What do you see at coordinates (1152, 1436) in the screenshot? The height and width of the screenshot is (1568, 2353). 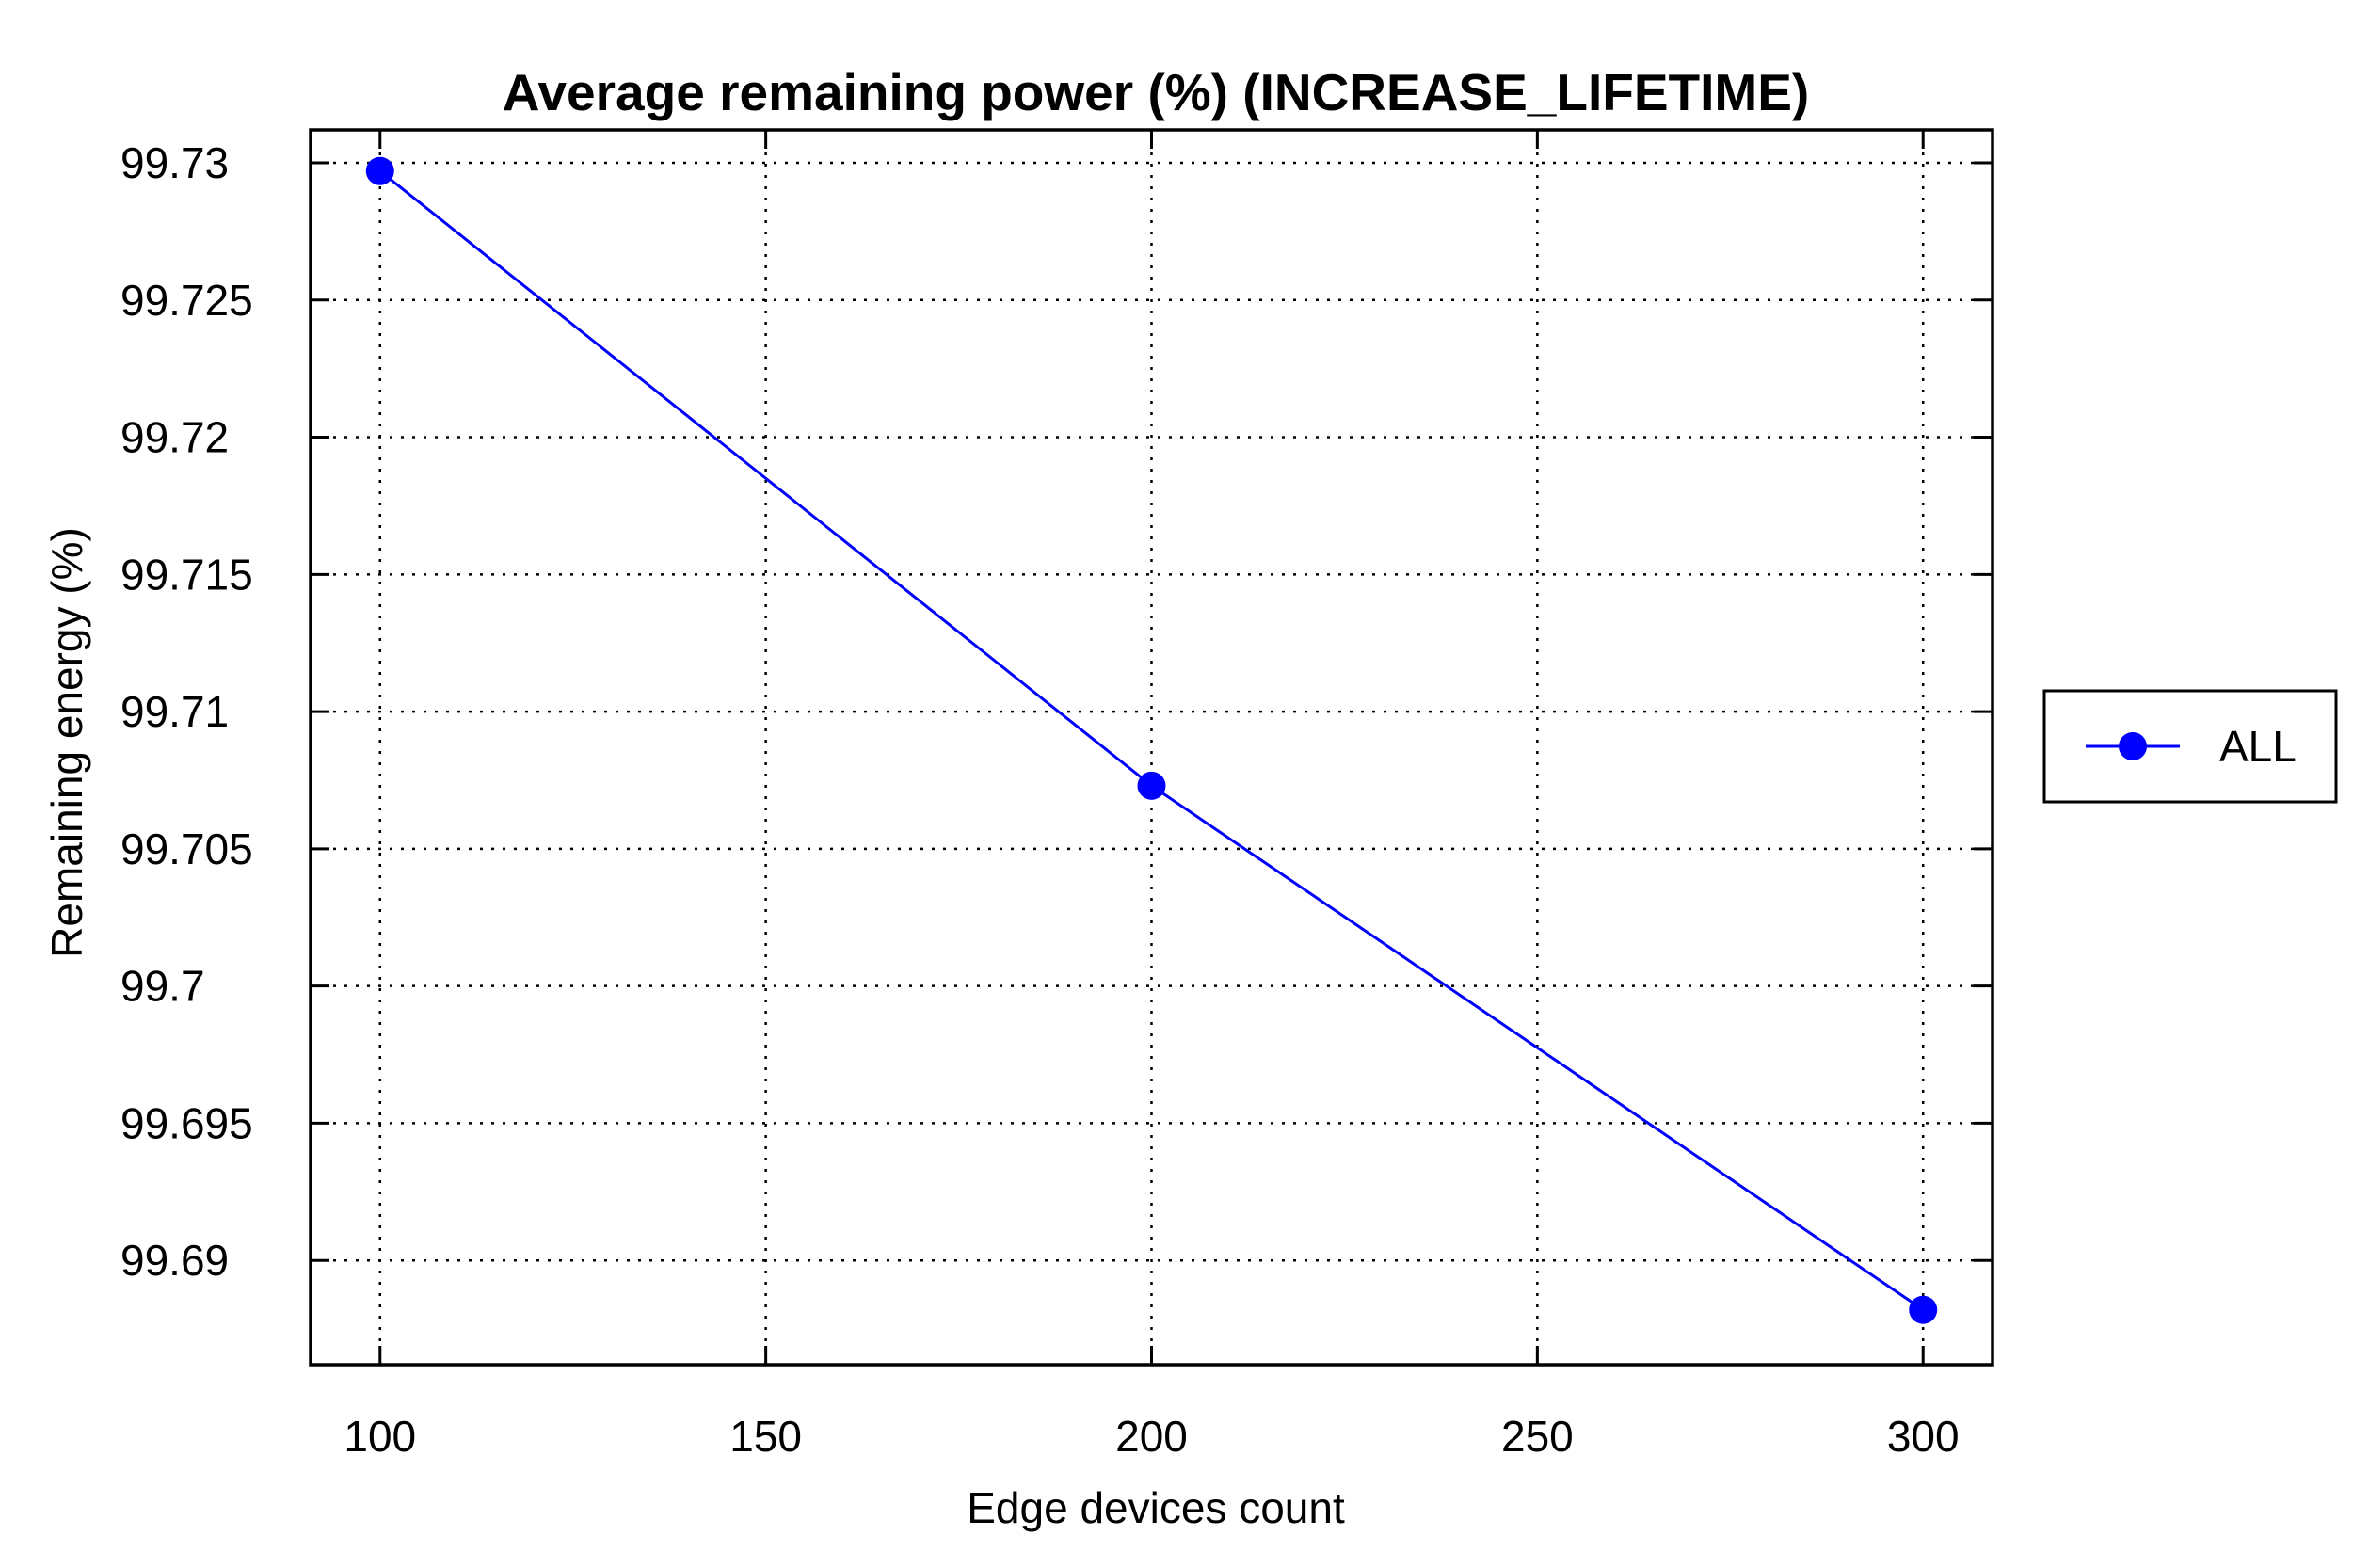 I see `x-tick-label: 200` at bounding box center [1152, 1436].